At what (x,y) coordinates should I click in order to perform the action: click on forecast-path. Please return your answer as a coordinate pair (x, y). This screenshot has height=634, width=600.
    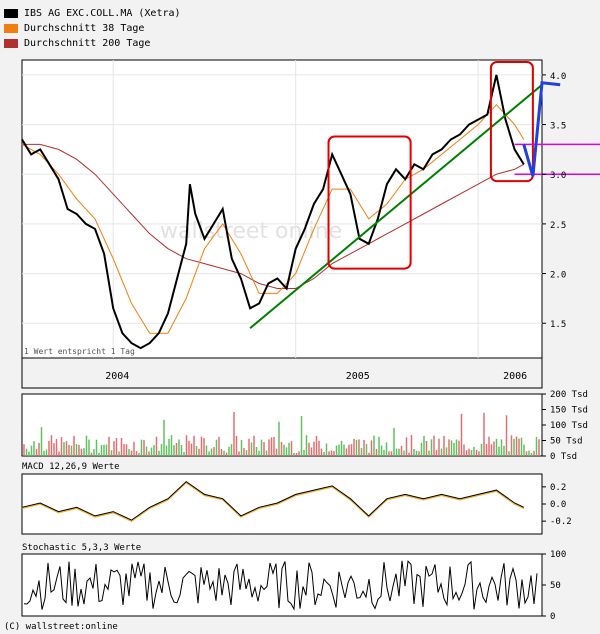
    Looking at the image, I should click on (541, 129).